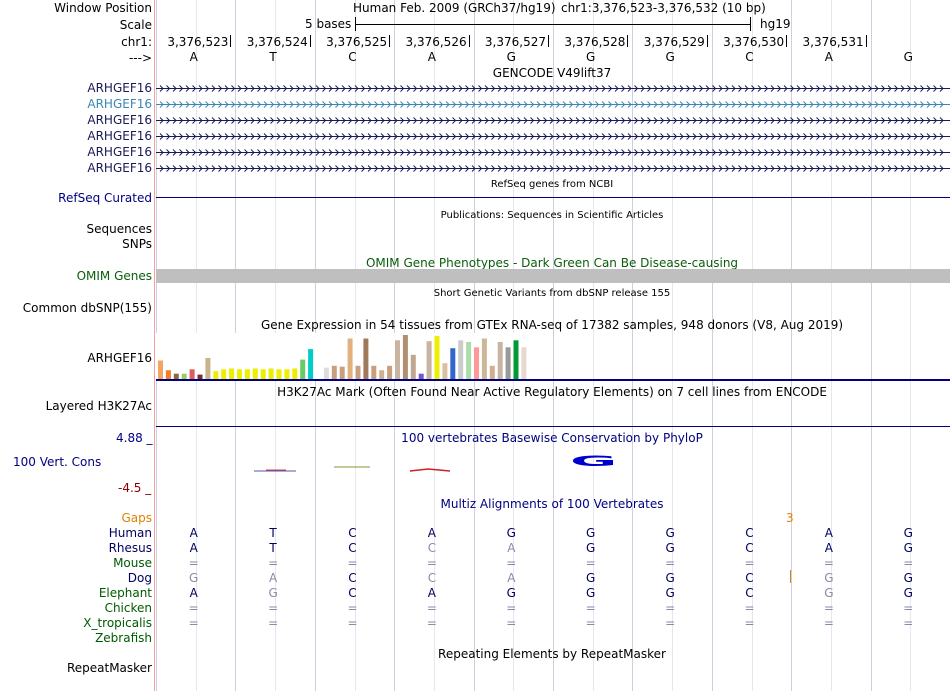  I want to click on refseq-label: RefSeq Curated, so click(105, 198).